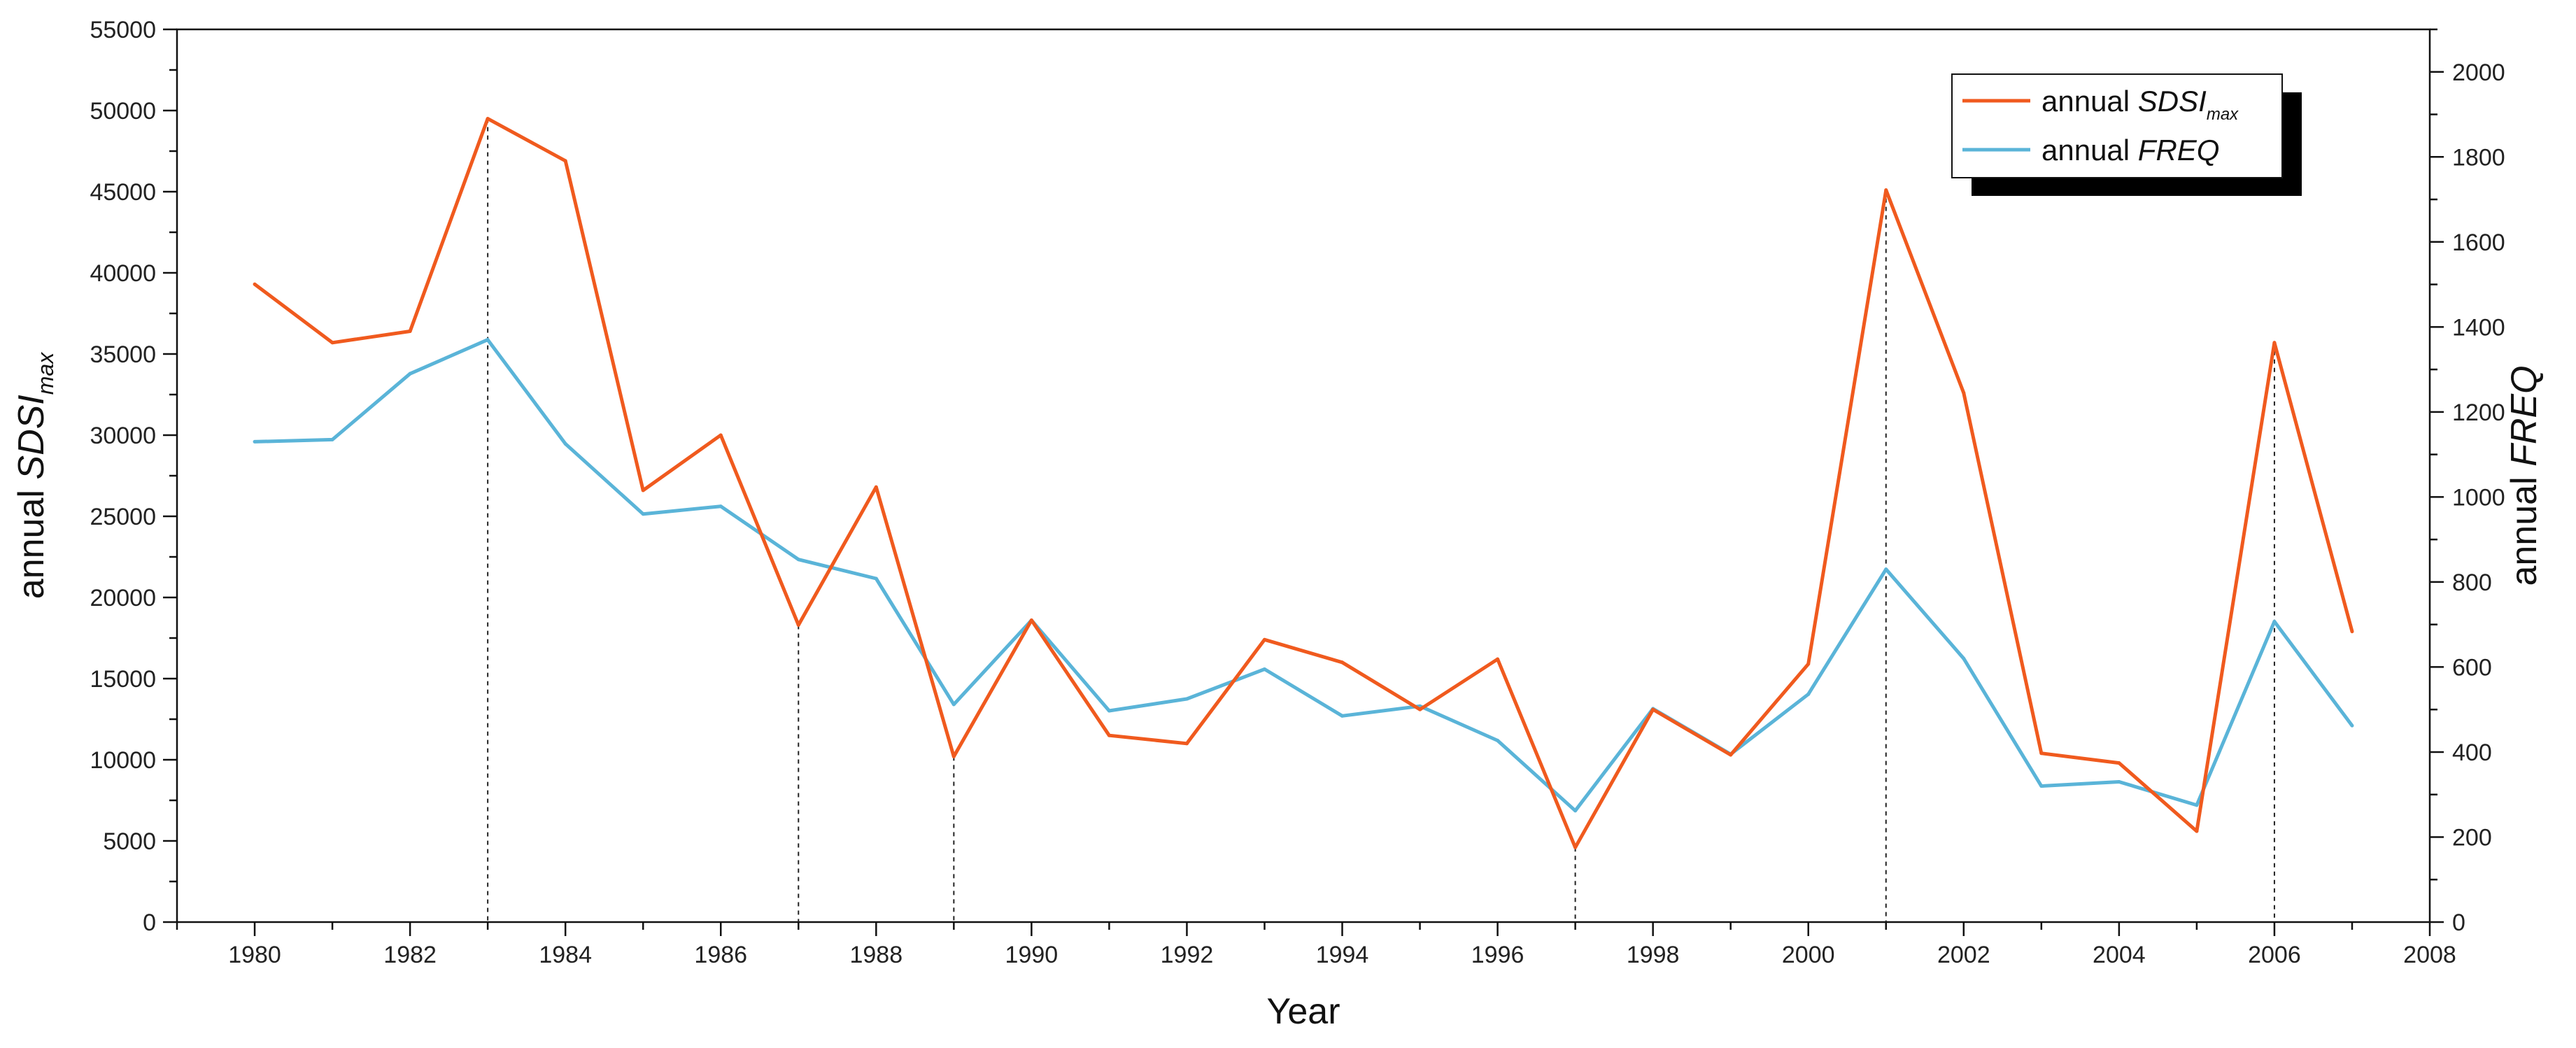  What do you see at coordinates (2119, 955) in the screenshot?
I see `x-tick-label: 2004` at bounding box center [2119, 955].